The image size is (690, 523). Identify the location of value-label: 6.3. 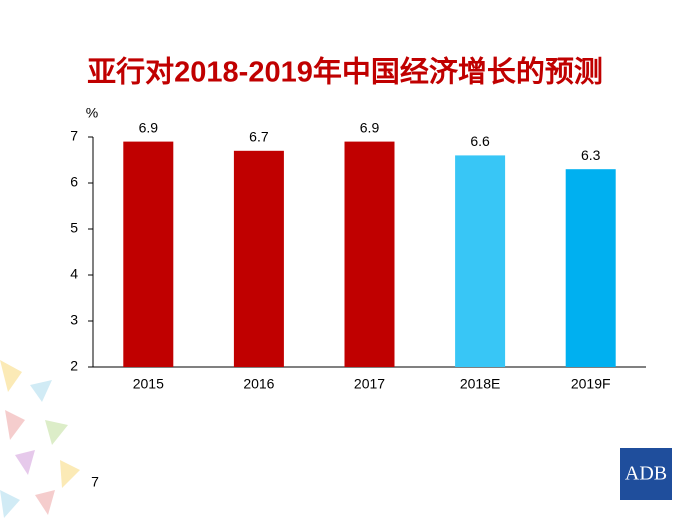
(591, 155).